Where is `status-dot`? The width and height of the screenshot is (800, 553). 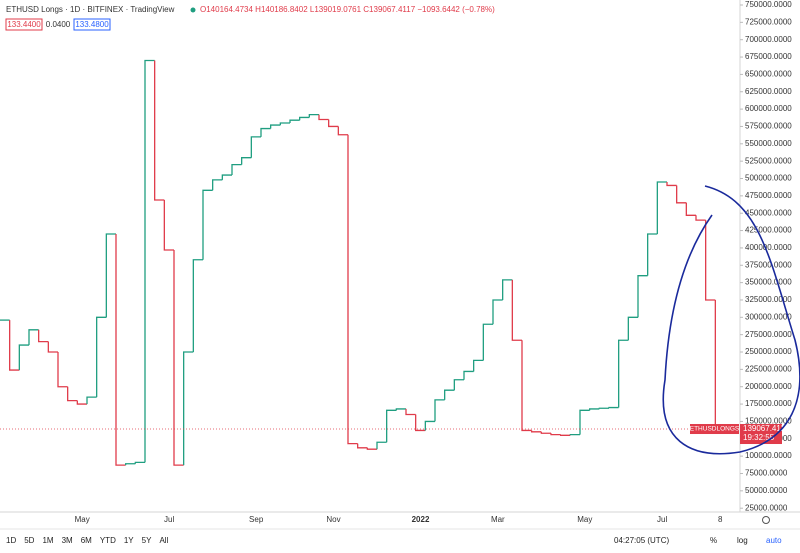 status-dot is located at coordinates (193, 10).